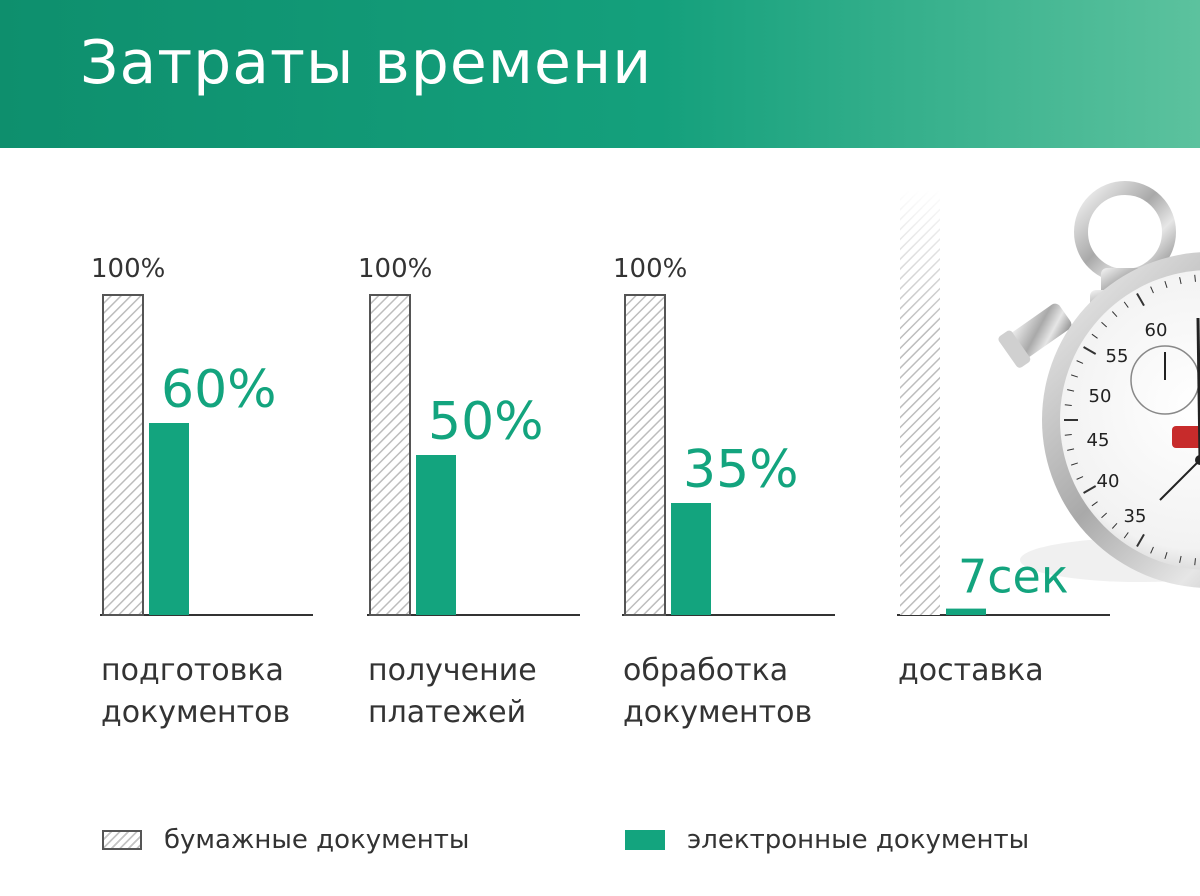  I want to click on legend-swatch-electronic, so click(645, 840).